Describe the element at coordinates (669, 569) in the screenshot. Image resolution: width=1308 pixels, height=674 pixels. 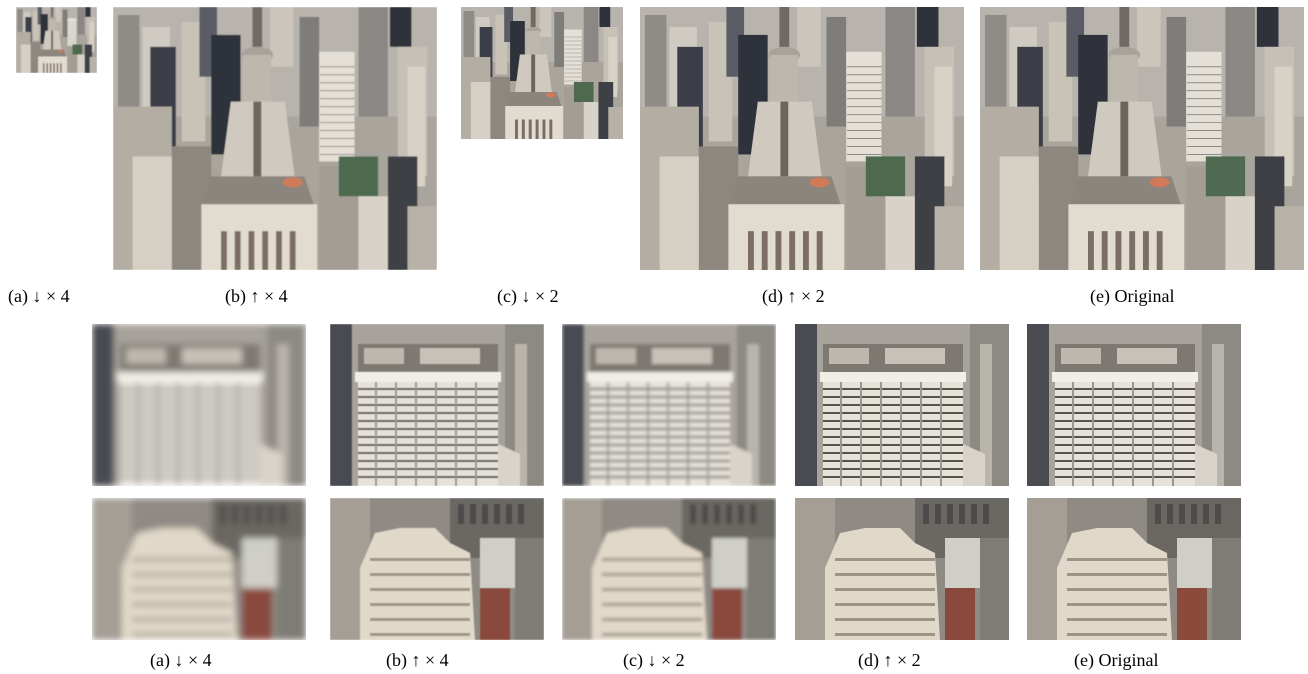
I see `crop-stepped-c` at that location.